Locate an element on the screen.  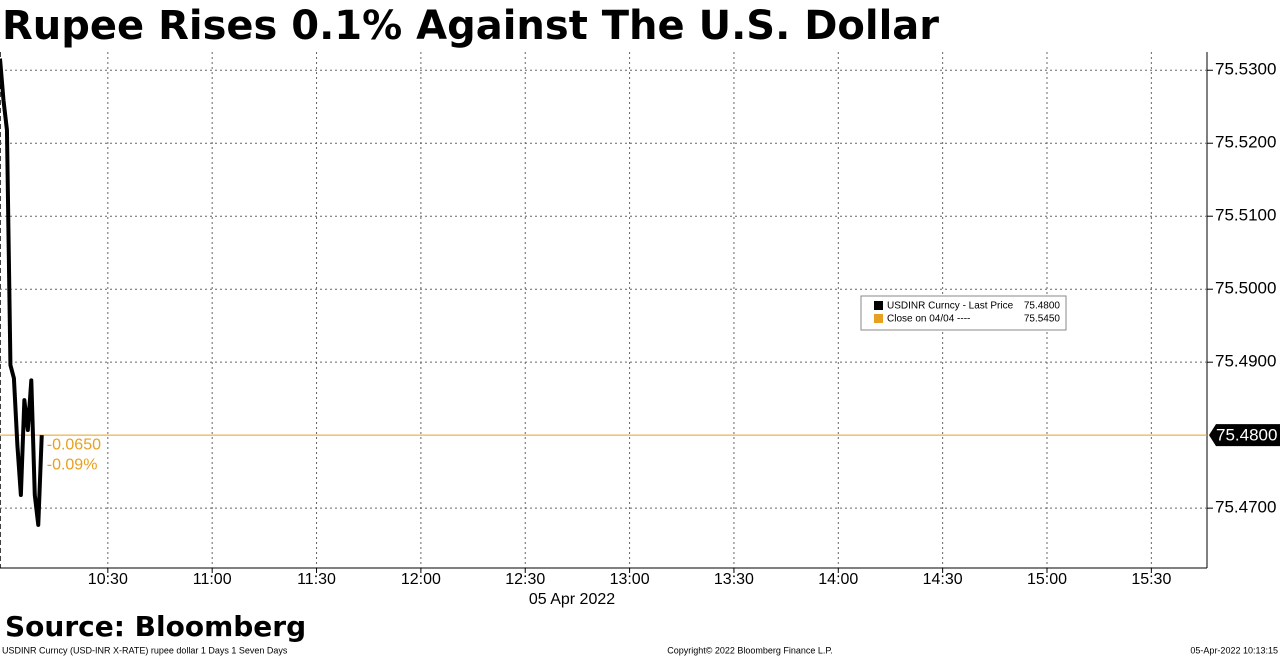
change-label: -0.09% is located at coordinates (72, 464).